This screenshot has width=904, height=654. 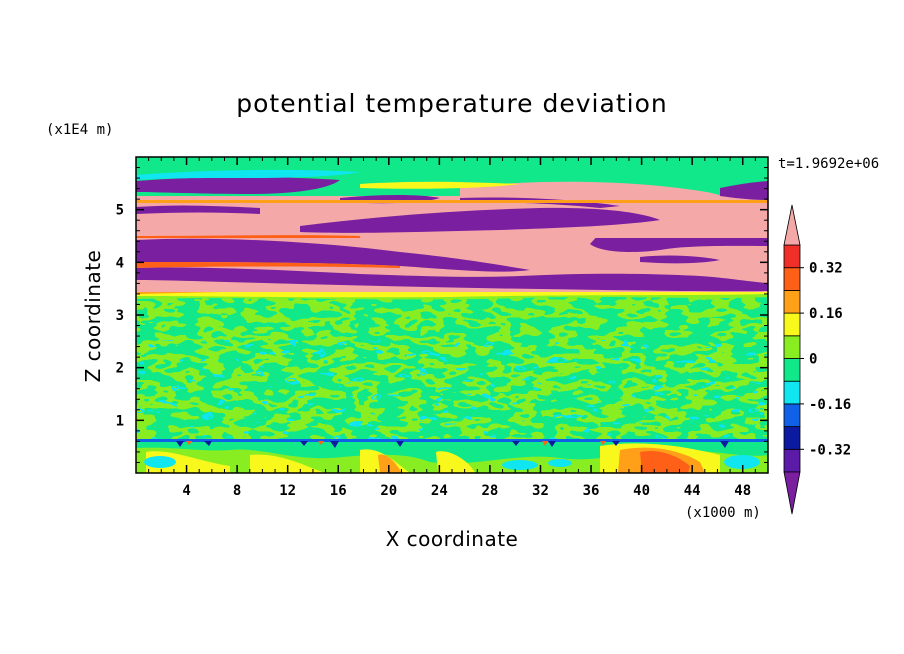 What do you see at coordinates (79, 130) in the screenshot?
I see `y-unit-label: (x1E4 m)` at bounding box center [79, 130].